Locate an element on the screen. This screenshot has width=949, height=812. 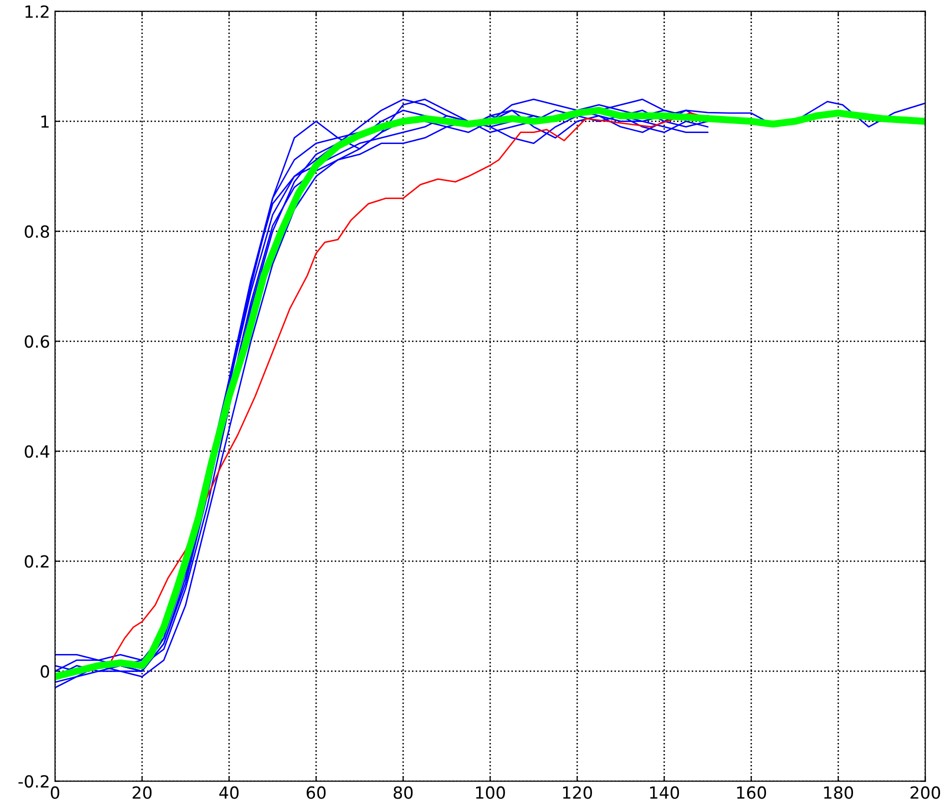
x-tick-label: 100 is located at coordinates (490, 792).